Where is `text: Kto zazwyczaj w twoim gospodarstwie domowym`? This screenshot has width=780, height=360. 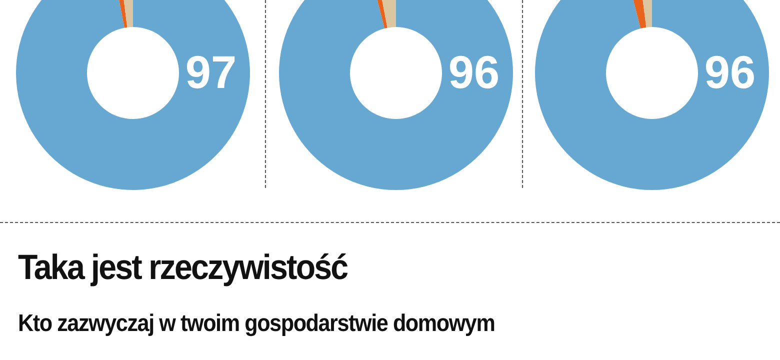 text: Kto zazwyczaj w twoim gospodarstwie domowym is located at coordinates (256, 324).